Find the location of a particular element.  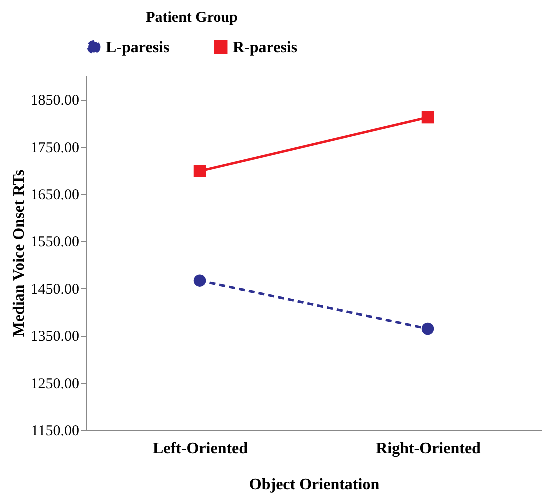

x-tick-label: Left-Oriented is located at coordinates (200, 449).